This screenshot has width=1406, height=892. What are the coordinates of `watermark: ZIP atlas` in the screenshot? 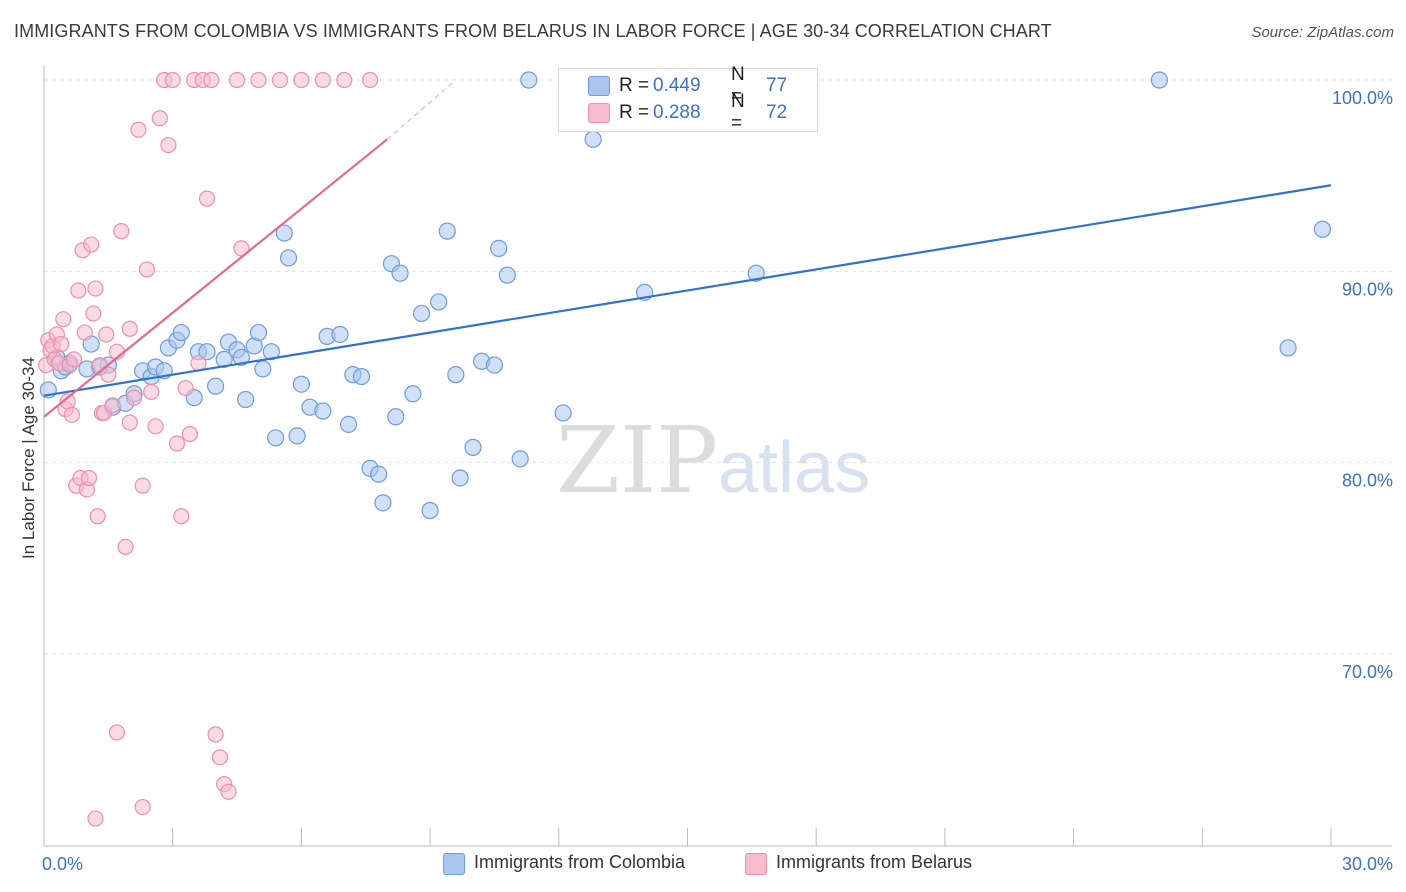 It's located at (713, 460).